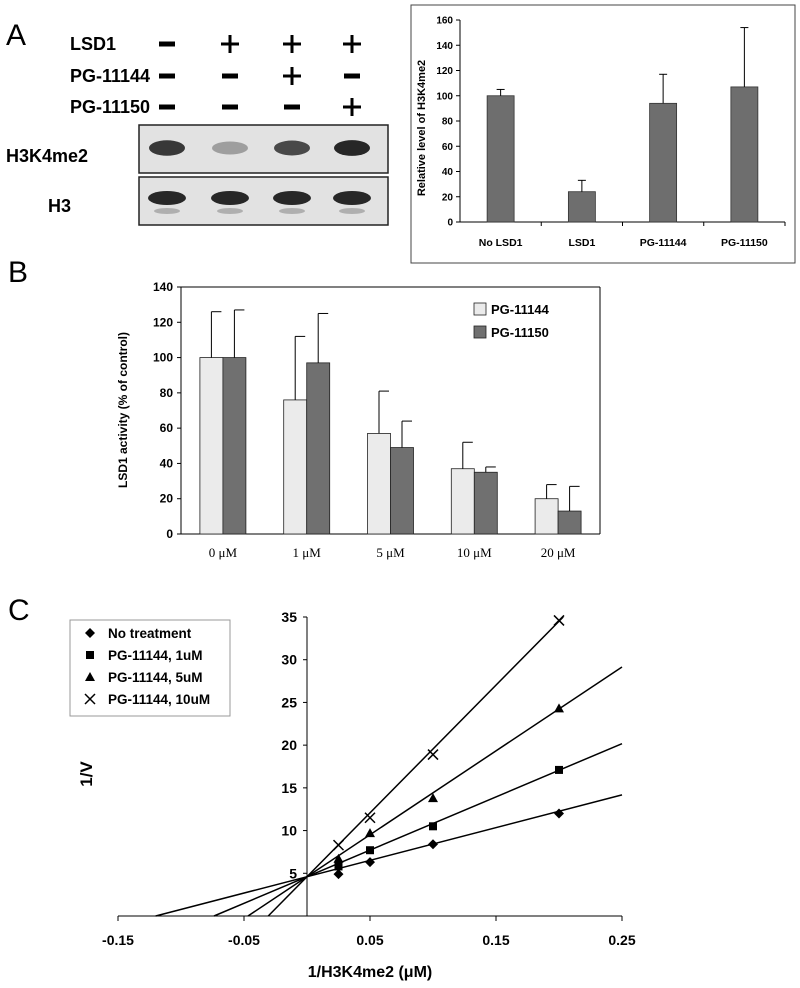 This screenshot has height=988, width=800. Describe the element at coordinates (289, 831) in the screenshot. I see `chart-c-ytick-label: 10` at that location.